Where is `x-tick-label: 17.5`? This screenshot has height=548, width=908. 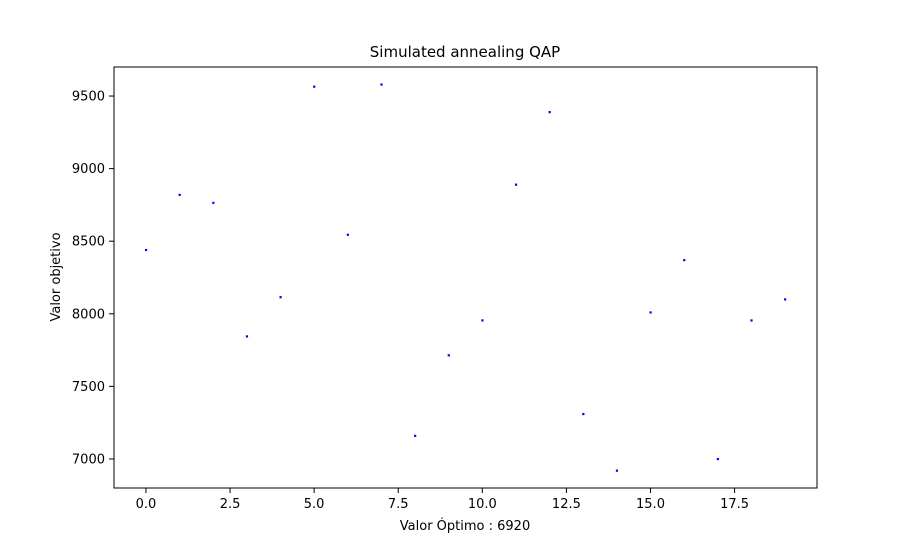
x-tick-label: 17.5 is located at coordinates (734, 504).